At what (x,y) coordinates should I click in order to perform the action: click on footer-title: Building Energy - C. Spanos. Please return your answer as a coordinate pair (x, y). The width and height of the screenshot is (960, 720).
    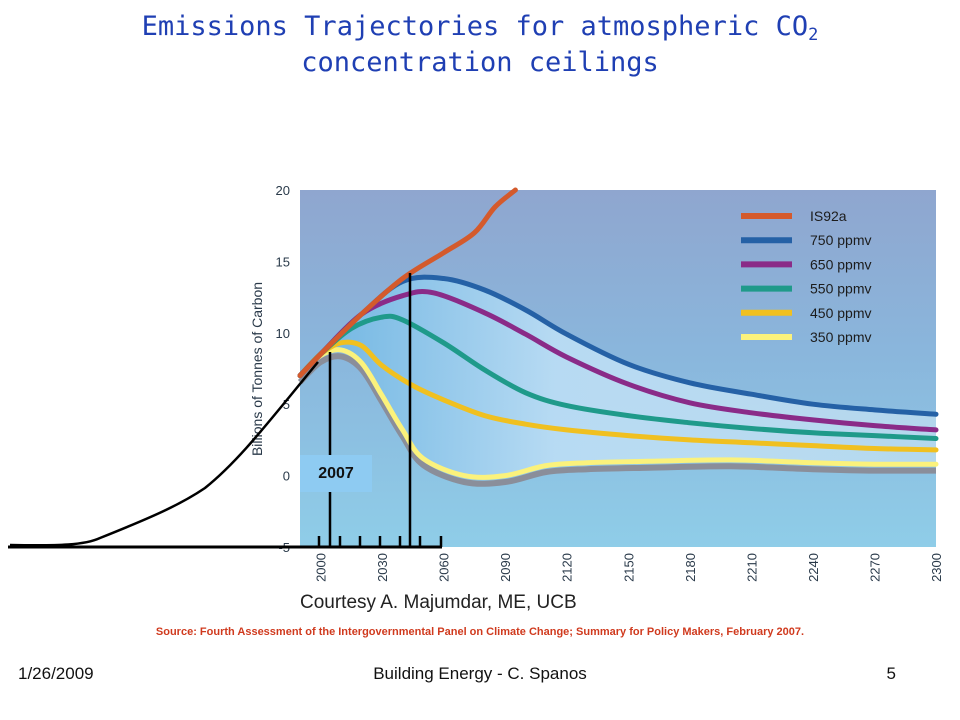
    Looking at the image, I should click on (480, 673).